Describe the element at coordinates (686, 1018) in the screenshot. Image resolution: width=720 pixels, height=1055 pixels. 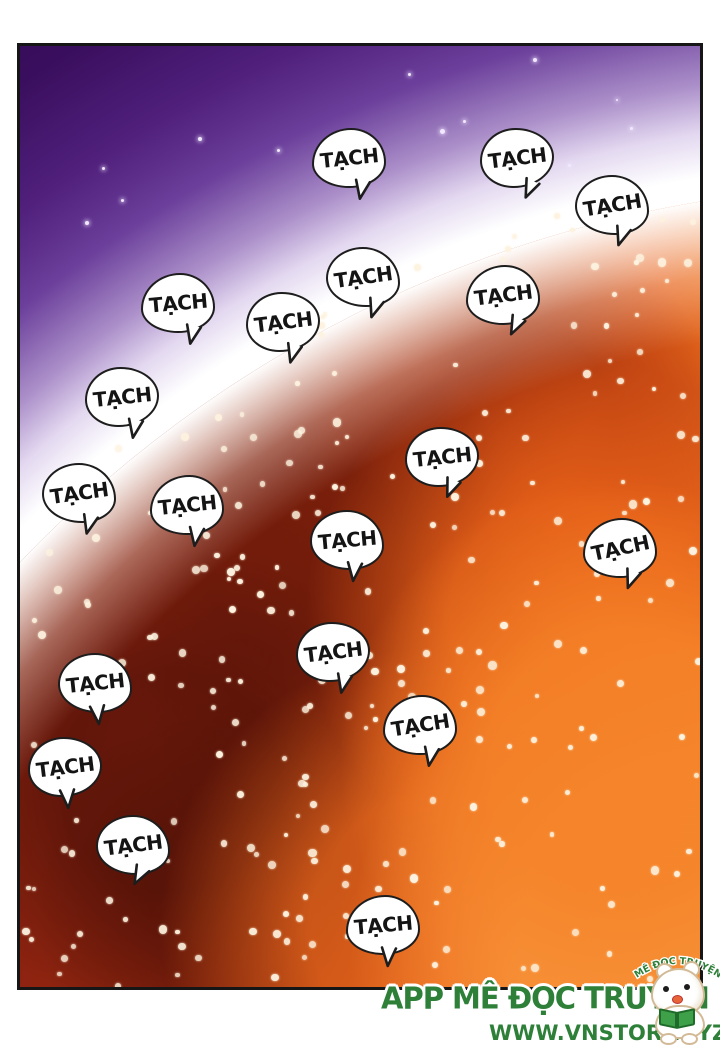
I see `book-right-page` at that location.